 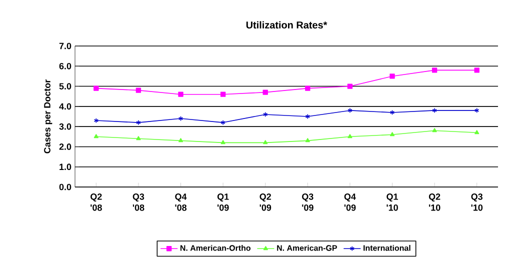 What do you see at coordinates (65, 46) in the screenshot?
I see `y-tick-label: 7.0` at bounding box center [65, 46].